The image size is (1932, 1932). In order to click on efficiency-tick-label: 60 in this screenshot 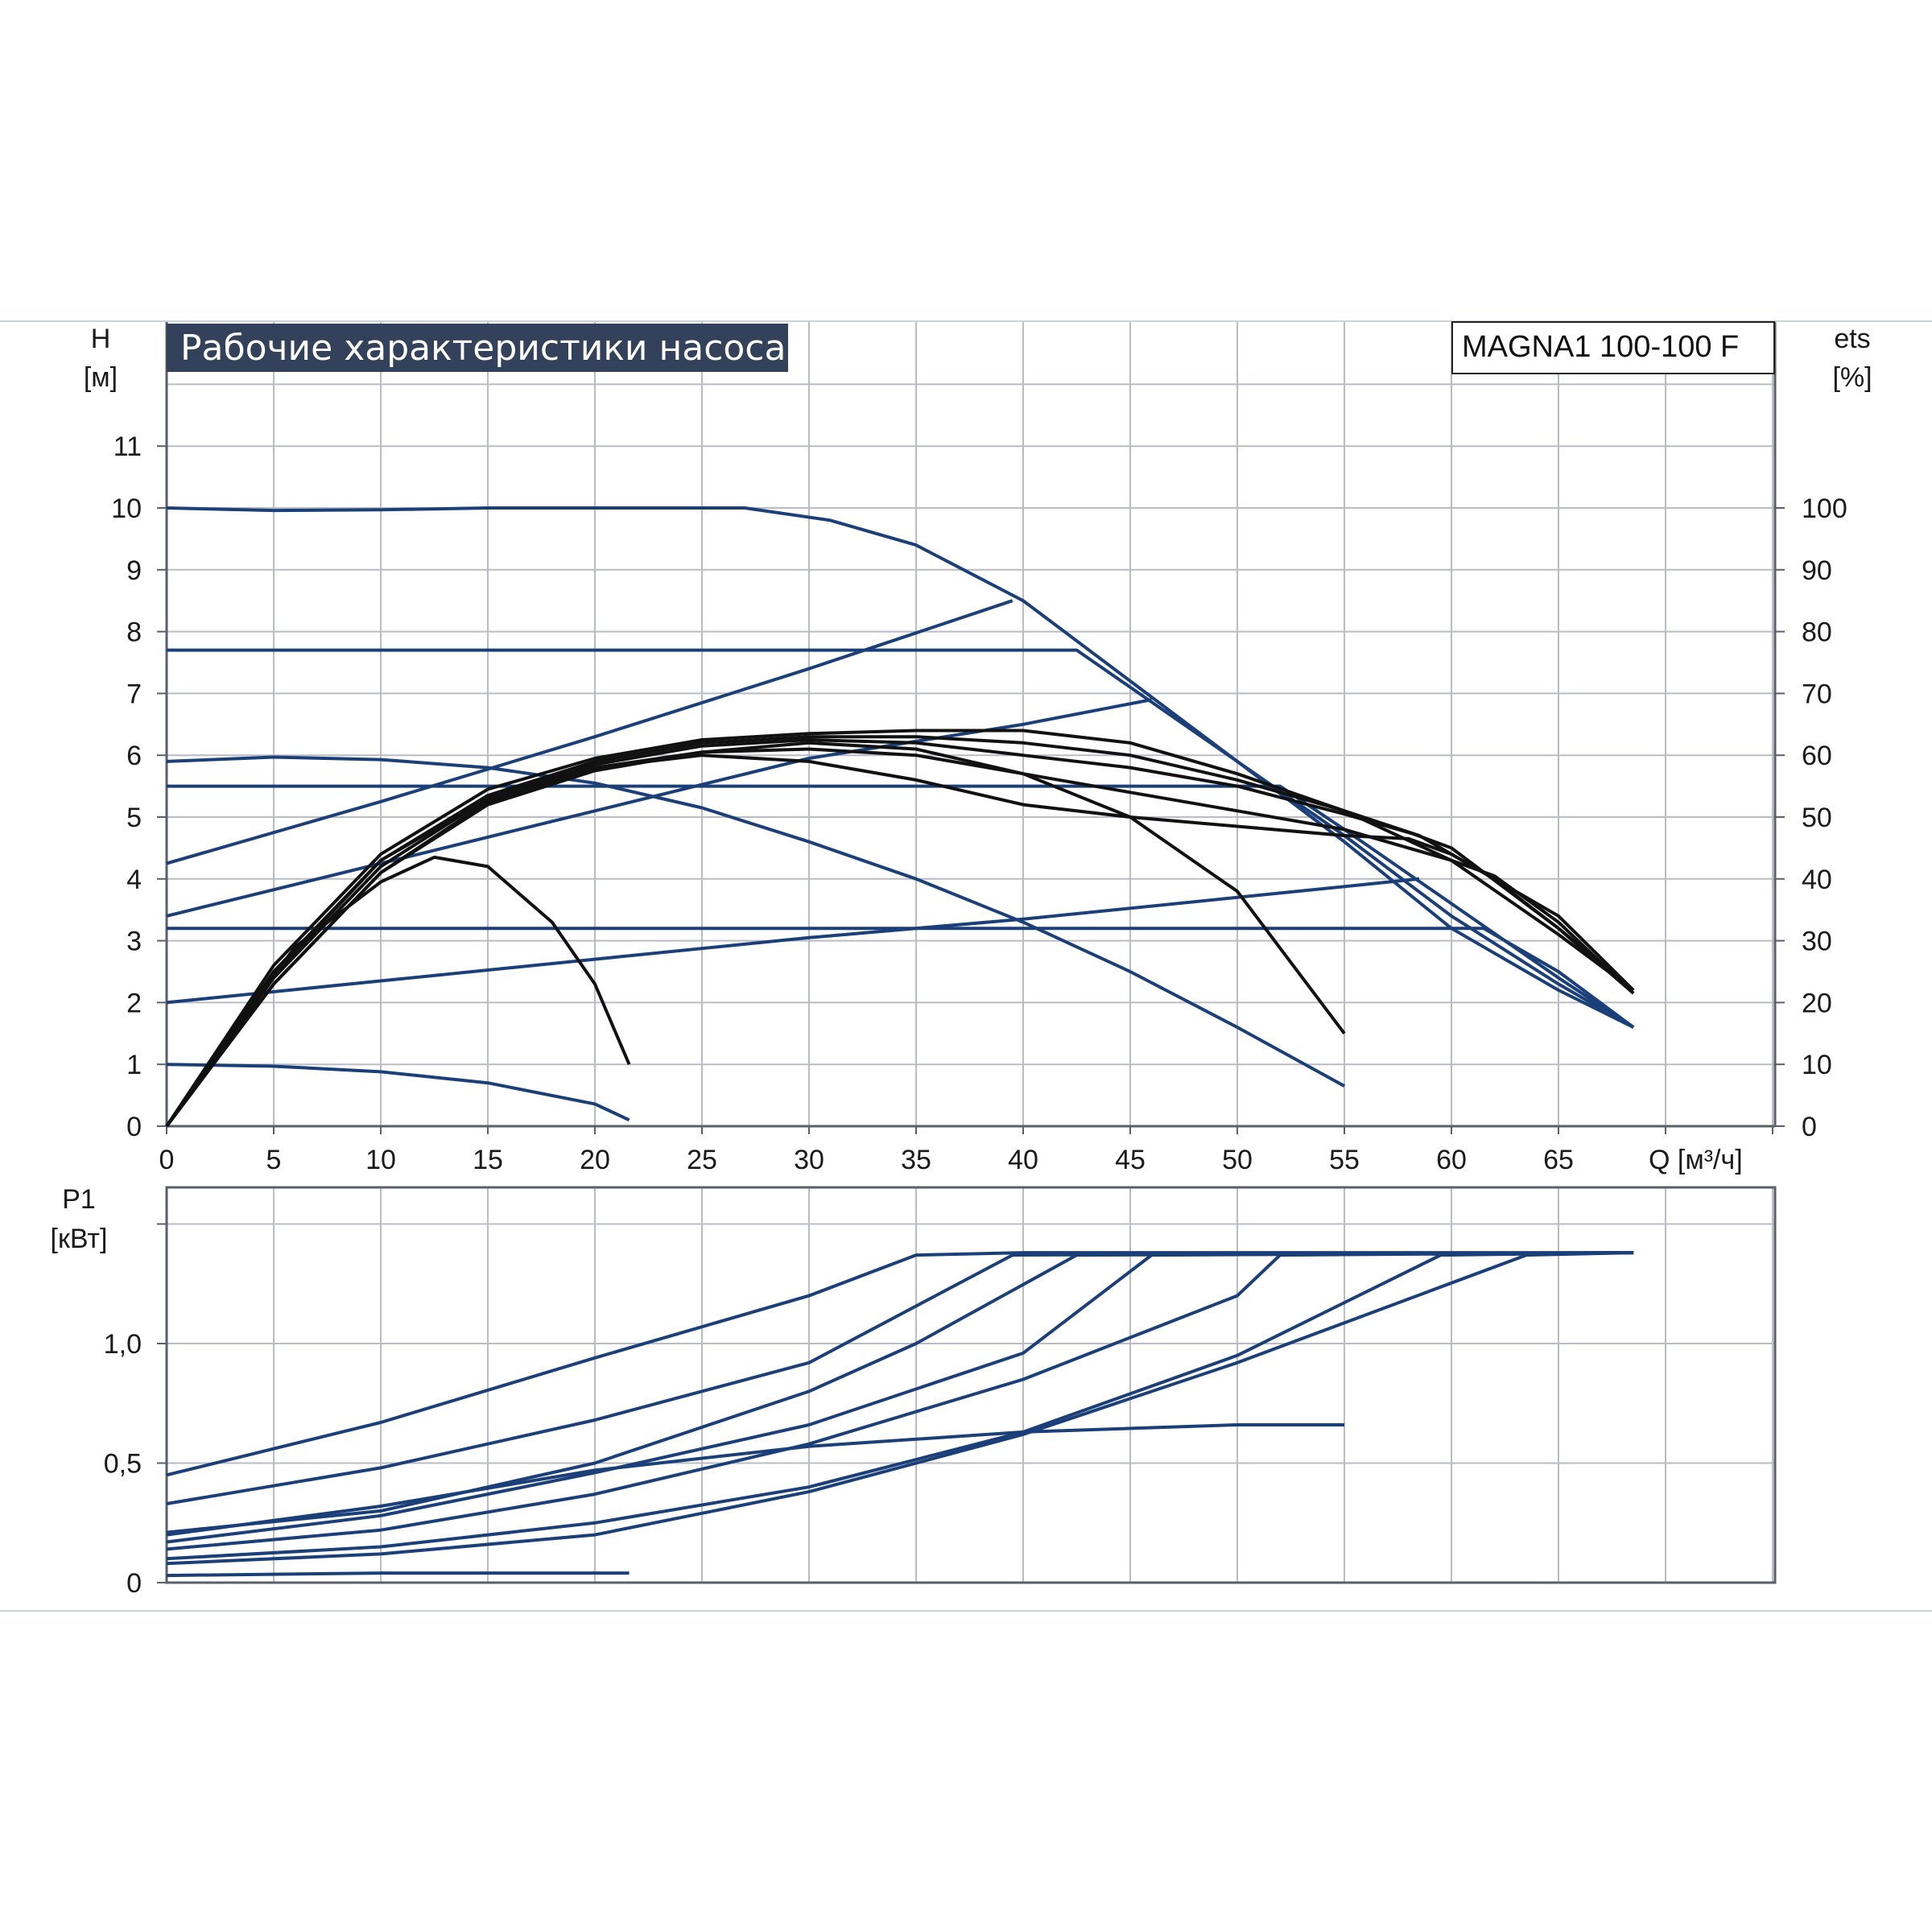, I will do `click(1817, 756)`.